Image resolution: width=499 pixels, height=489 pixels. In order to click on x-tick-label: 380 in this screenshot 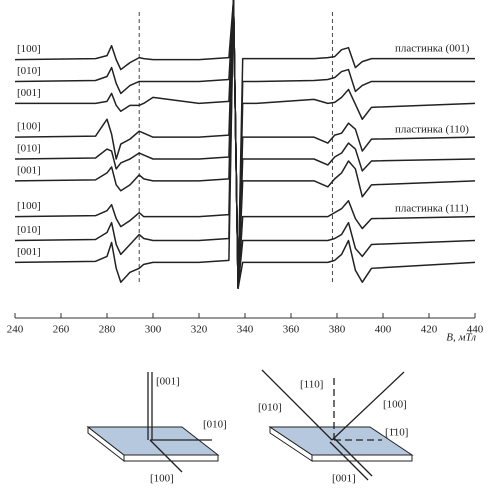, I will do `click(337, 330)`.